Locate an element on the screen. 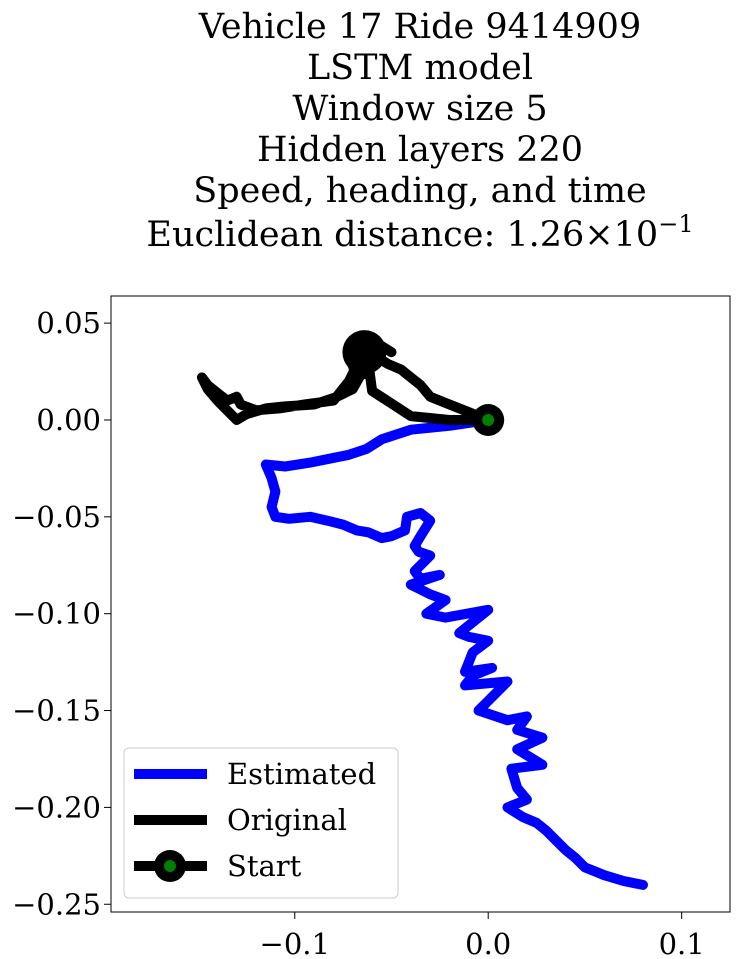  legend-label-estimated: Estimated is located at coordinates (301, 774).